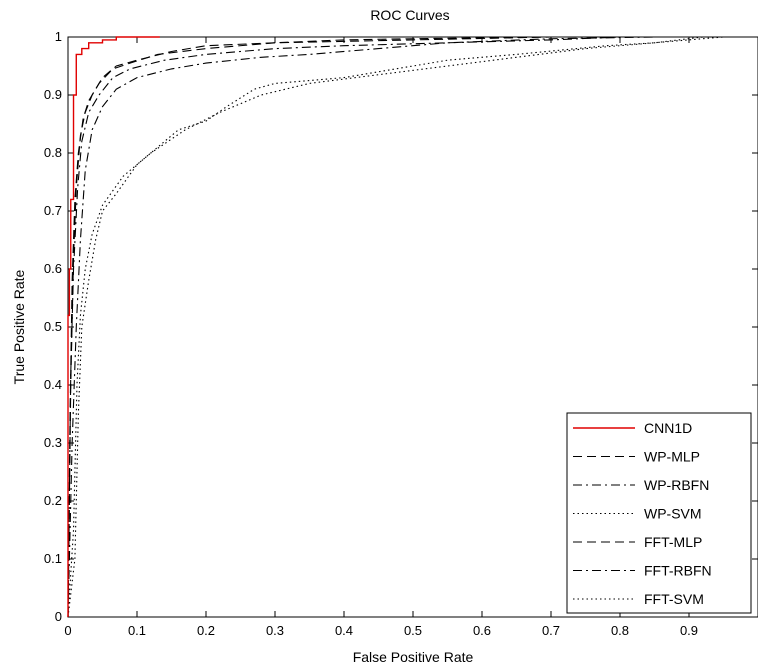  Describe the element at coordinates (58, 36) in the screenshot. I see `y-tick-label: 1` at that location.